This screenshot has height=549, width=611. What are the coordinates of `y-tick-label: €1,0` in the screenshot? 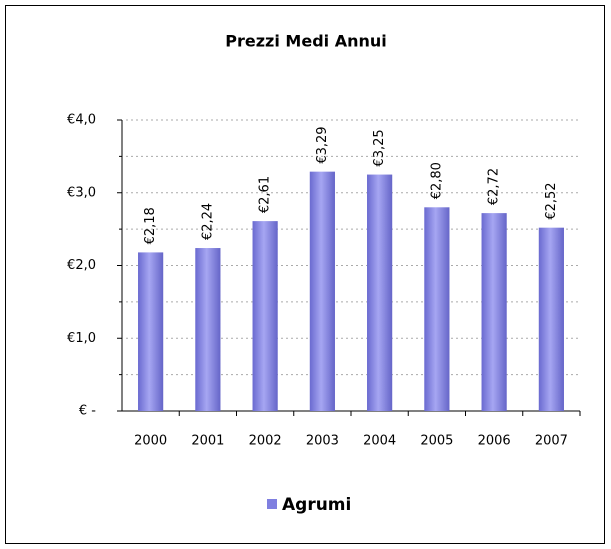 It's located at (81, 338).